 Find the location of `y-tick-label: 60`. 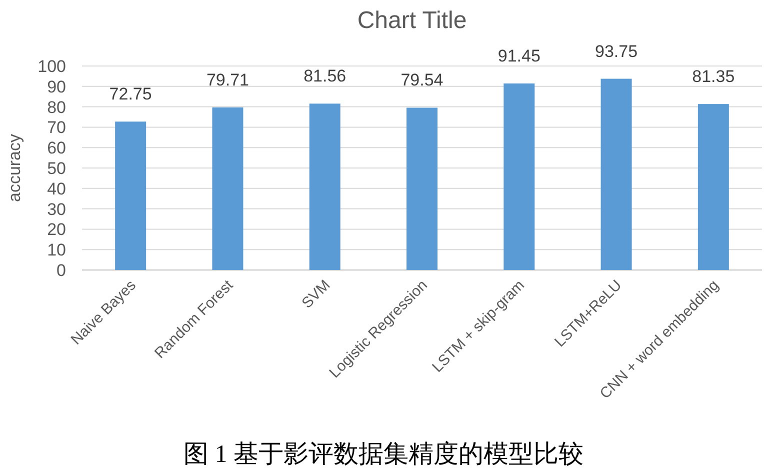

y-tick-label: 60 is located at coordinates (56, 148).